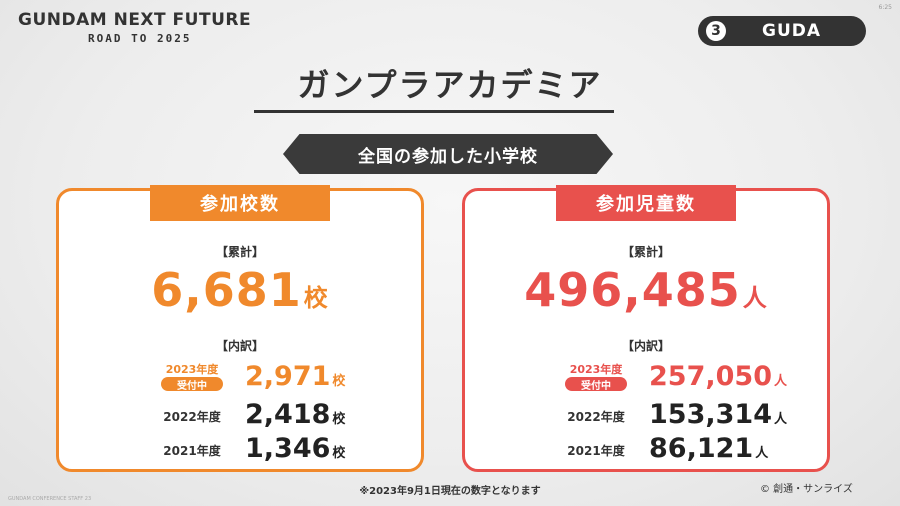 Image resolution: width=900 pixels, height=506 pixels. Describe the element at coordinates (709, 448) in the screenshot. I see `row-value: 86,121 人` at that location.